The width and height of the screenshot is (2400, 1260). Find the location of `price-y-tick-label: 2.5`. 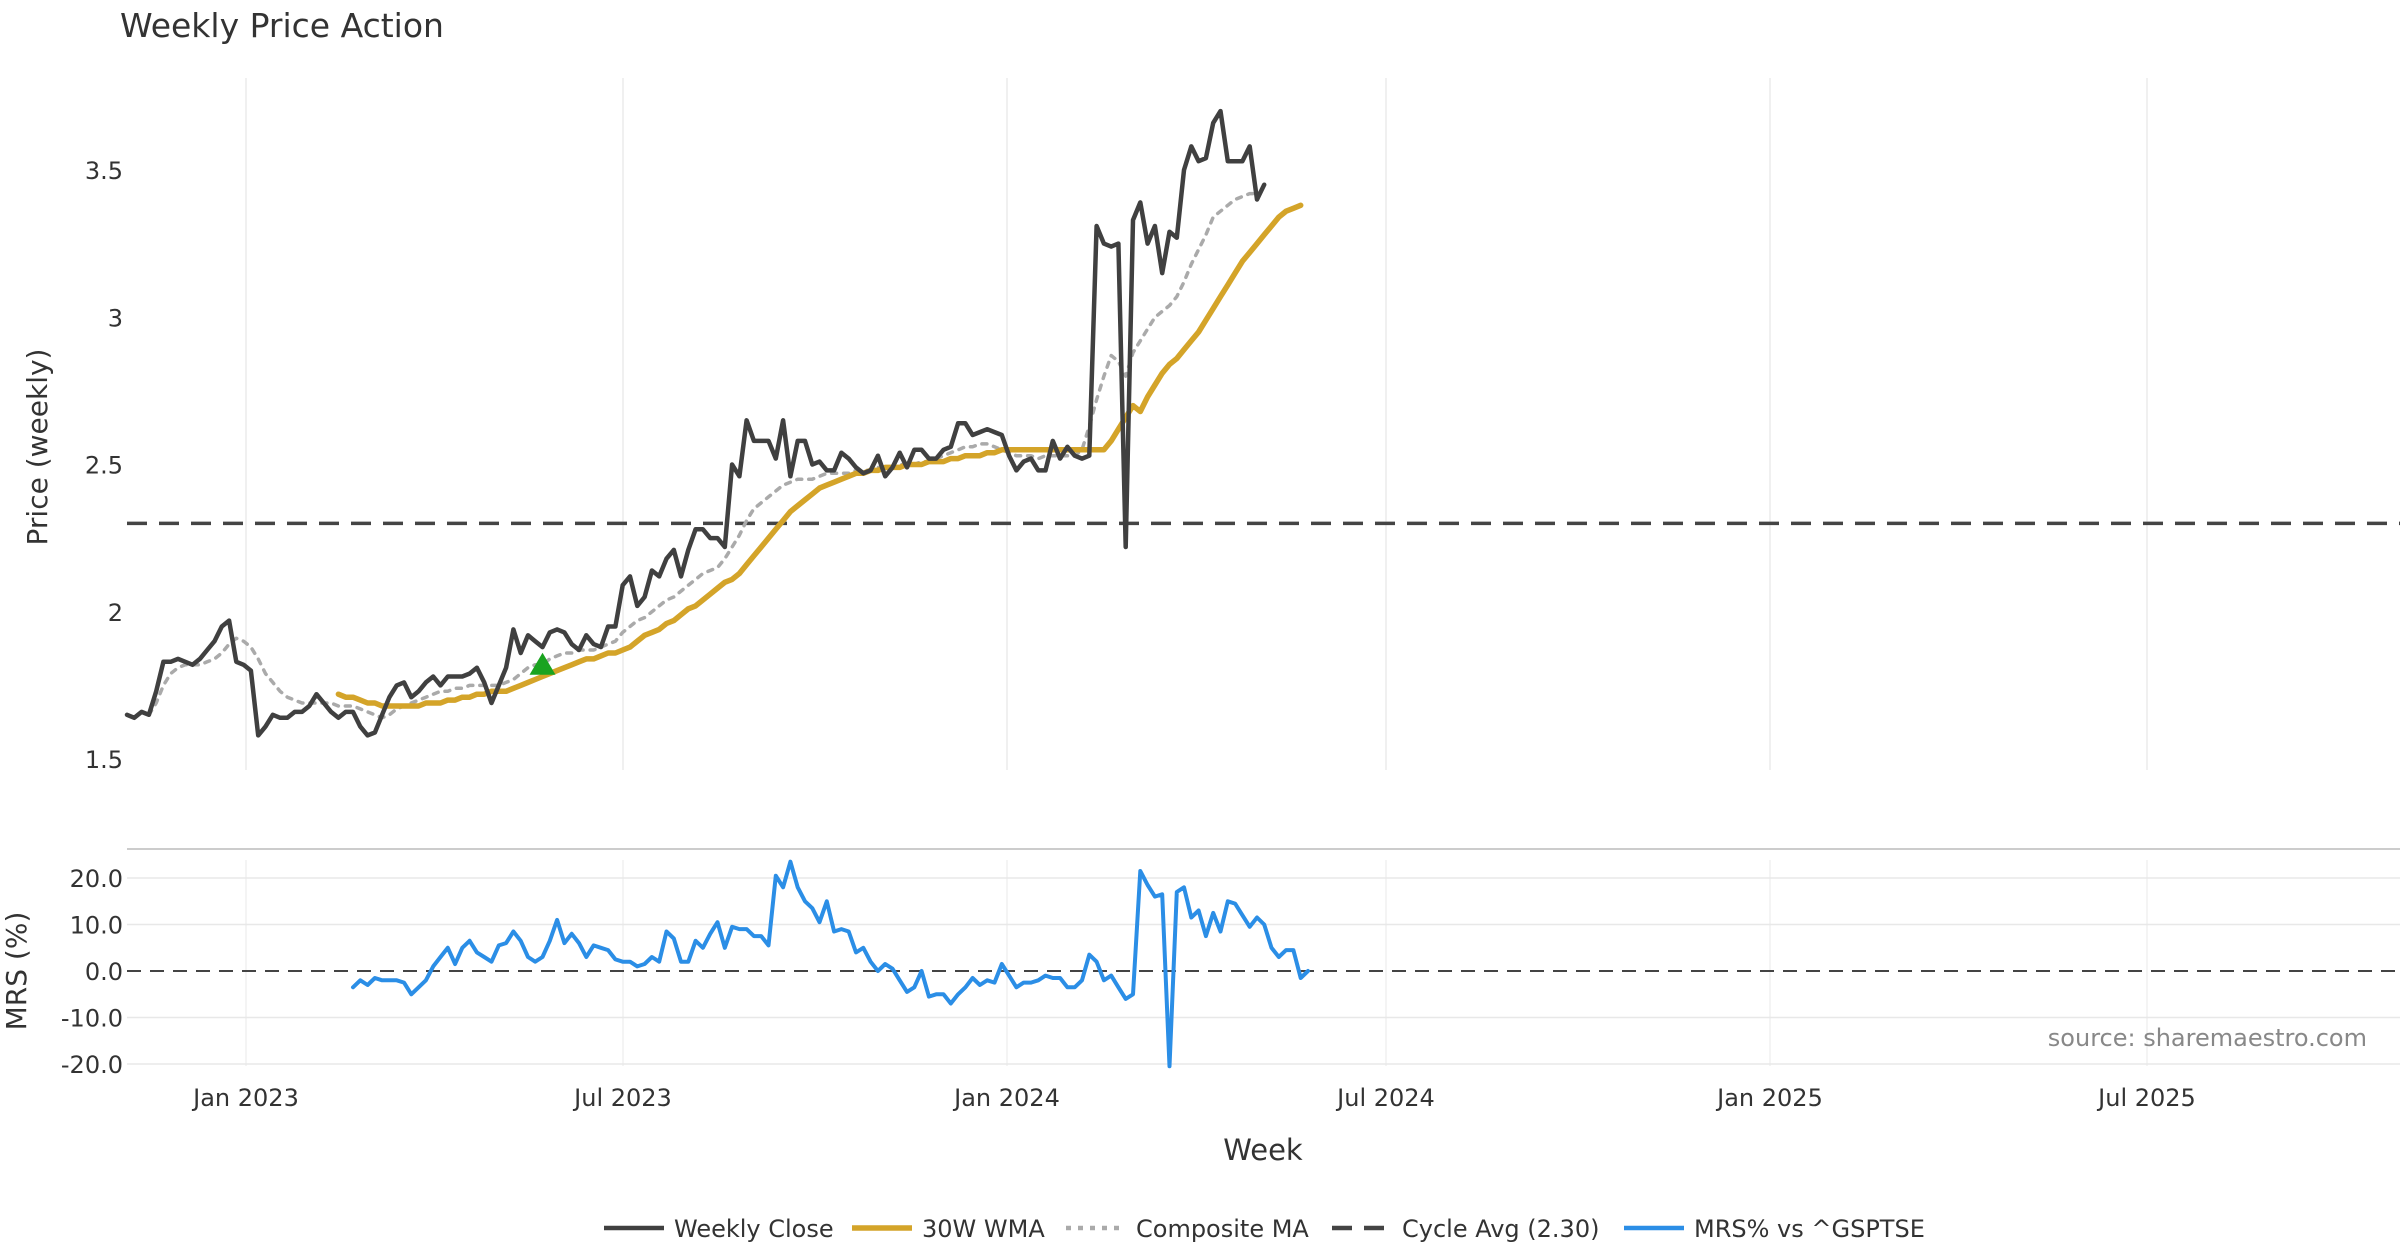

price-y-tick-label: 2.5 is located at coordinates (104, 466).